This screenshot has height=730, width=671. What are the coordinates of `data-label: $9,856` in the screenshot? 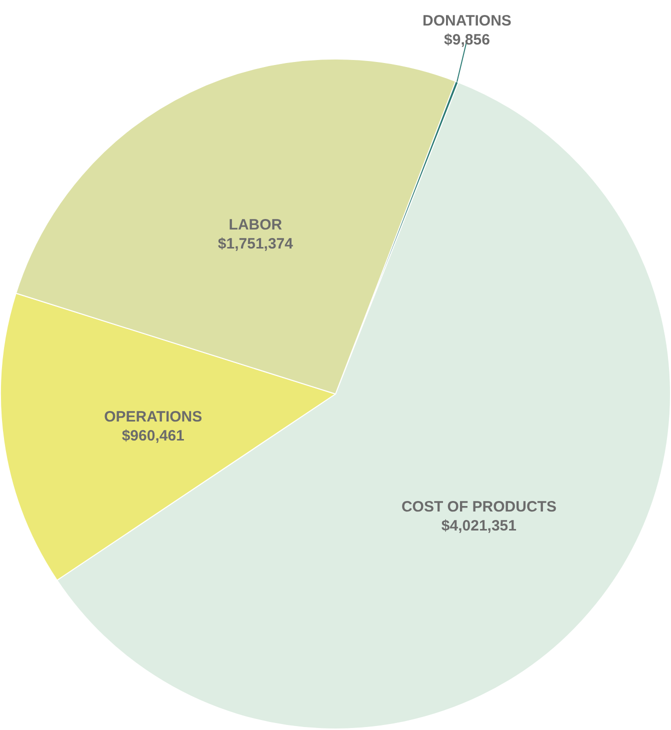 It's located at (467, 40).